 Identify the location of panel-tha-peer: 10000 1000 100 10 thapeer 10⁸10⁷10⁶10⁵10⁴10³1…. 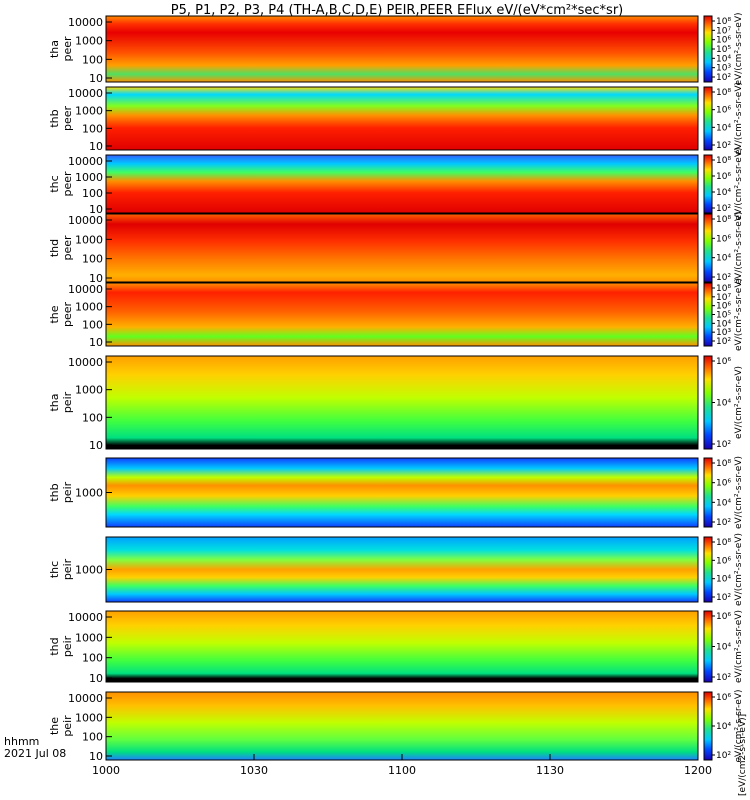
(396, 48).